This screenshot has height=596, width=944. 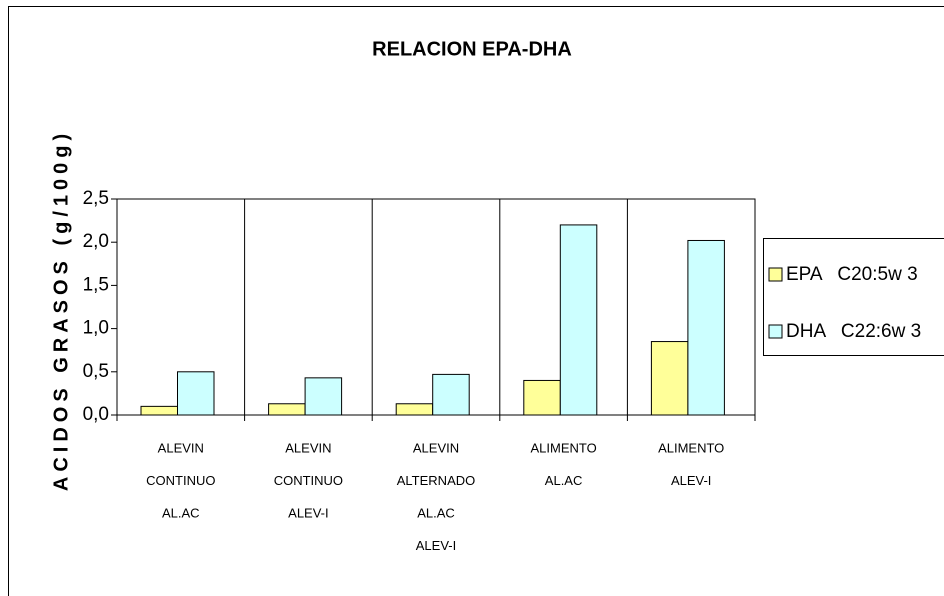 What do you see at coordinates (96, 241) in the screenshot?
I see `y-tick-label: 2,0` at bounding box center [96, 241].